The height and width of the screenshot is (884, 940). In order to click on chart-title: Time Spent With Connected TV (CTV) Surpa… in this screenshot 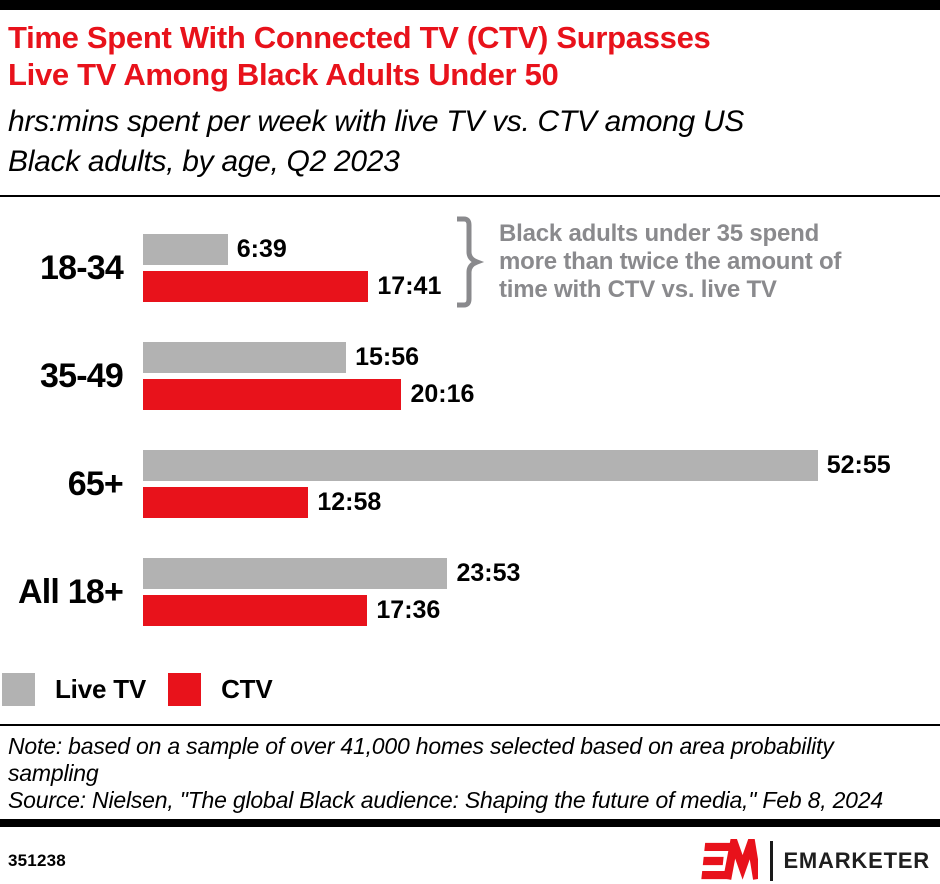, I will do `click(463, 56)`.